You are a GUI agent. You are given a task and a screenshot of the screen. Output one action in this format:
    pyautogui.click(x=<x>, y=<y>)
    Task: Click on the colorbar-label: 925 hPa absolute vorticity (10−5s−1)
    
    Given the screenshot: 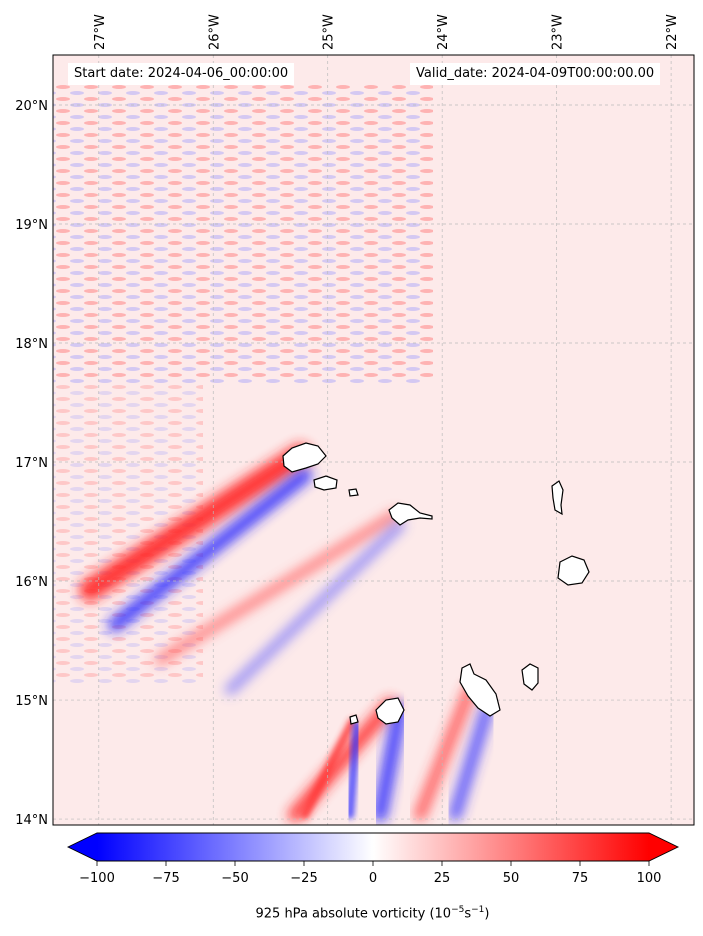 What is the action you would take?
    pyautogui.click(x=351, y=913)
    